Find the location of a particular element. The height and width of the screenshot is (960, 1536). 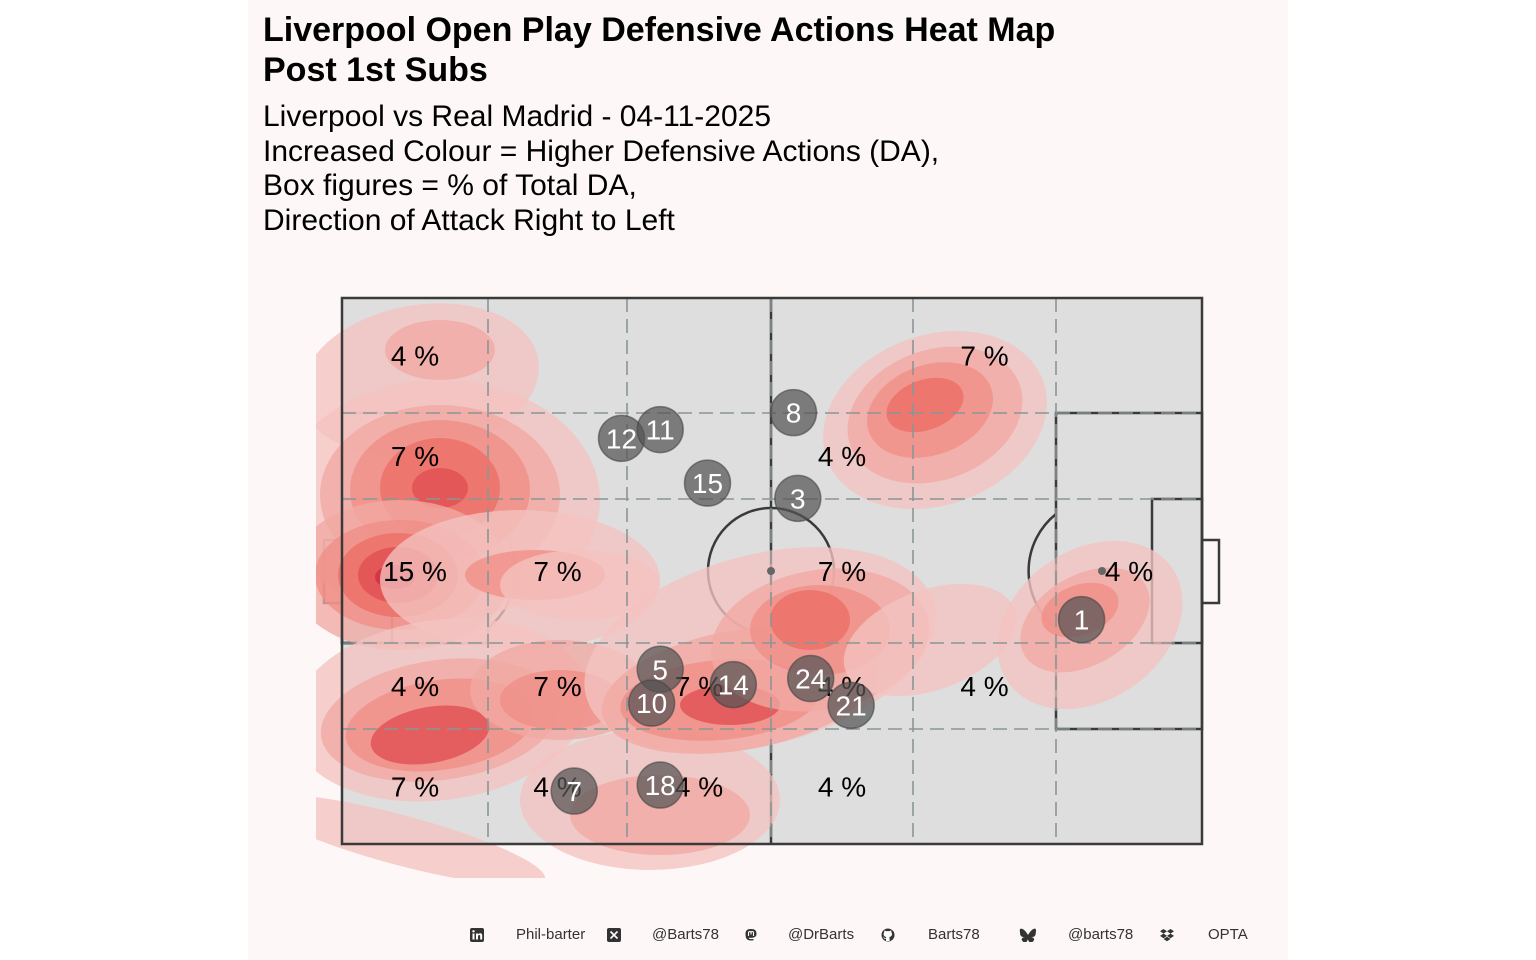

player-marker-14: 14 is located at coordinates (733, 684).